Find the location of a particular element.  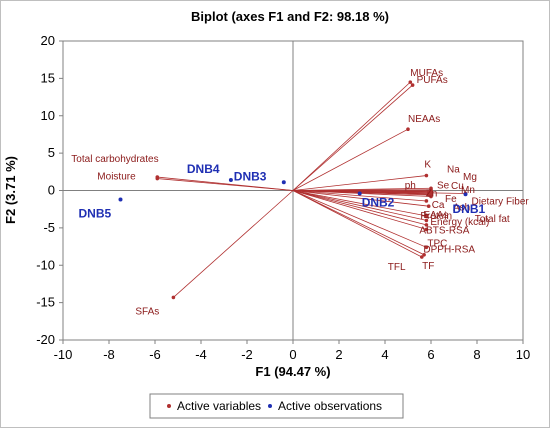

variable-label: Protein is located at coordinates (436, 216).